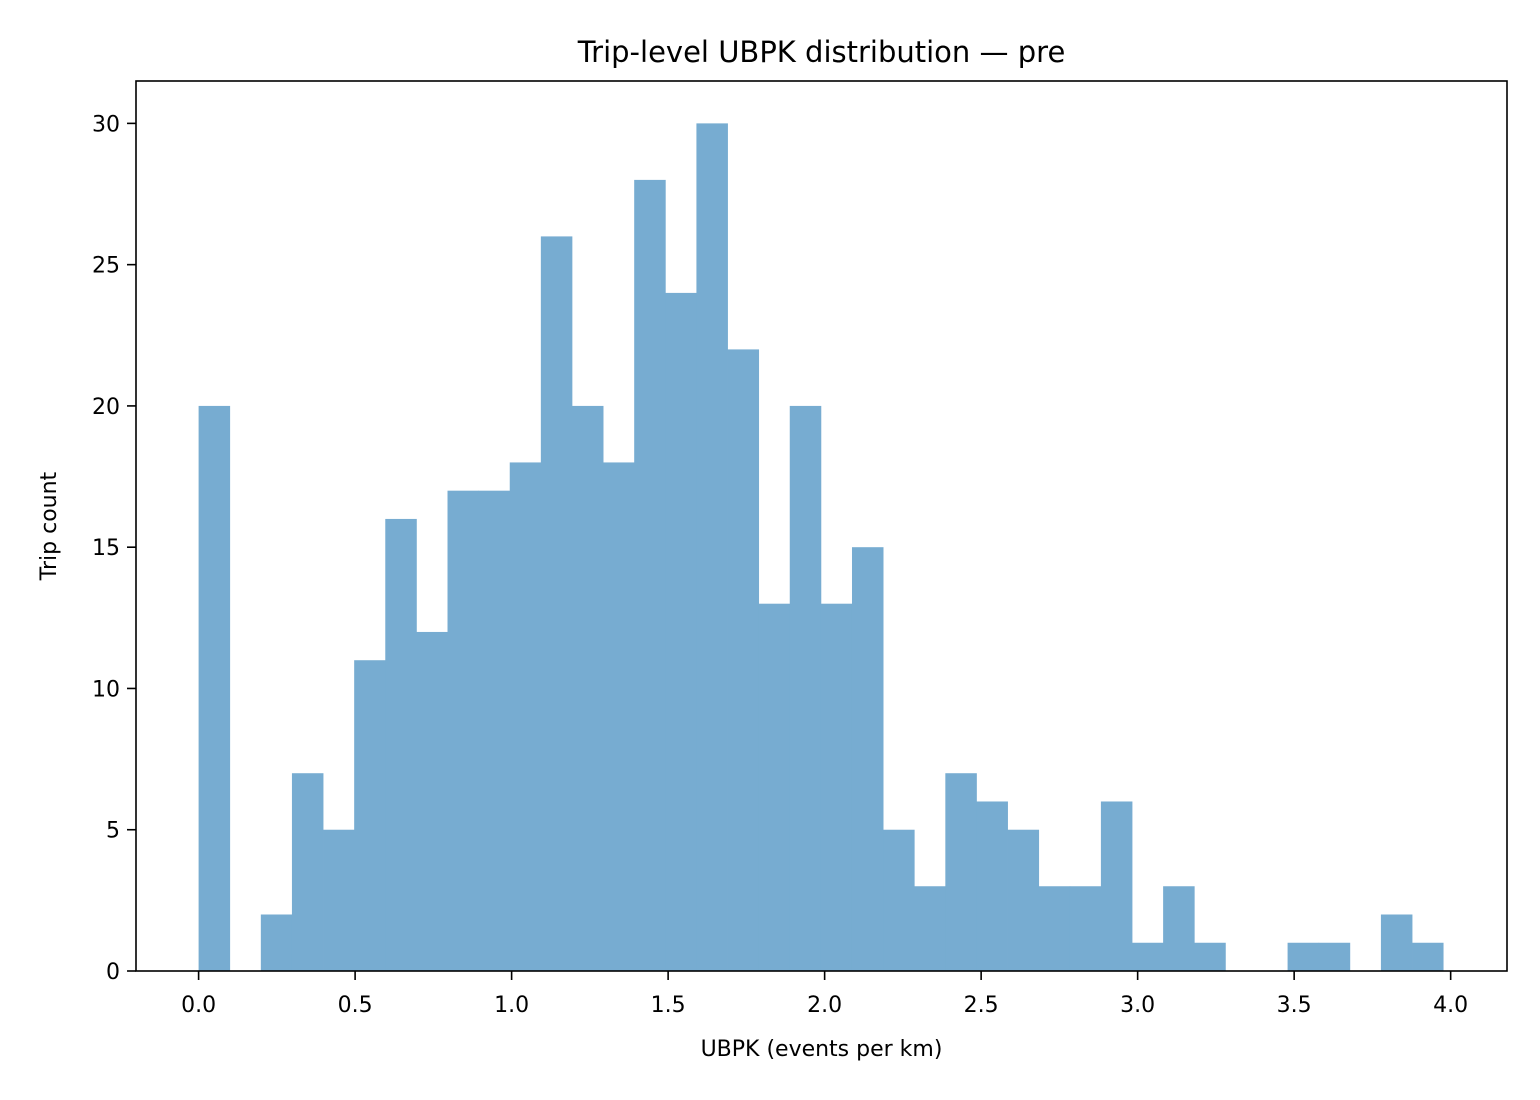  Describe the element at coordinates (355, 1005) in the screenshot. I see `x-tick-label: 0.5` at that location.